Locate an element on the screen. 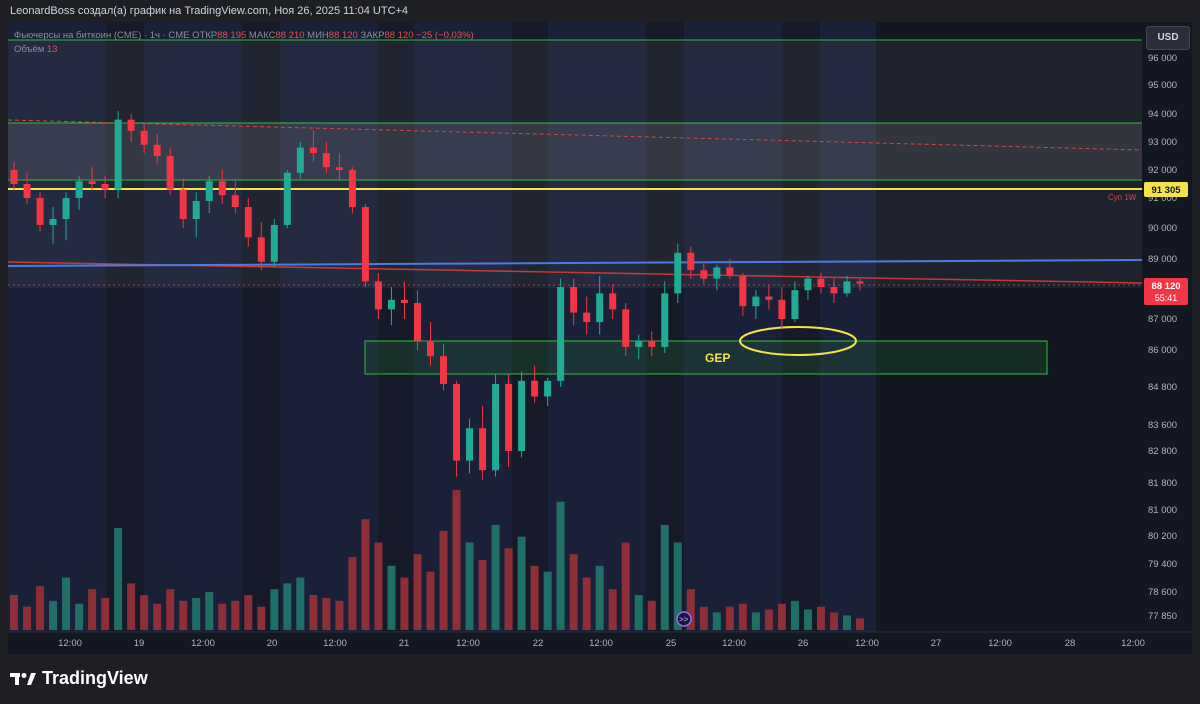 This screenshot has width=1200, height=704. currency-button: USD is located at coordinates (1168, 38).